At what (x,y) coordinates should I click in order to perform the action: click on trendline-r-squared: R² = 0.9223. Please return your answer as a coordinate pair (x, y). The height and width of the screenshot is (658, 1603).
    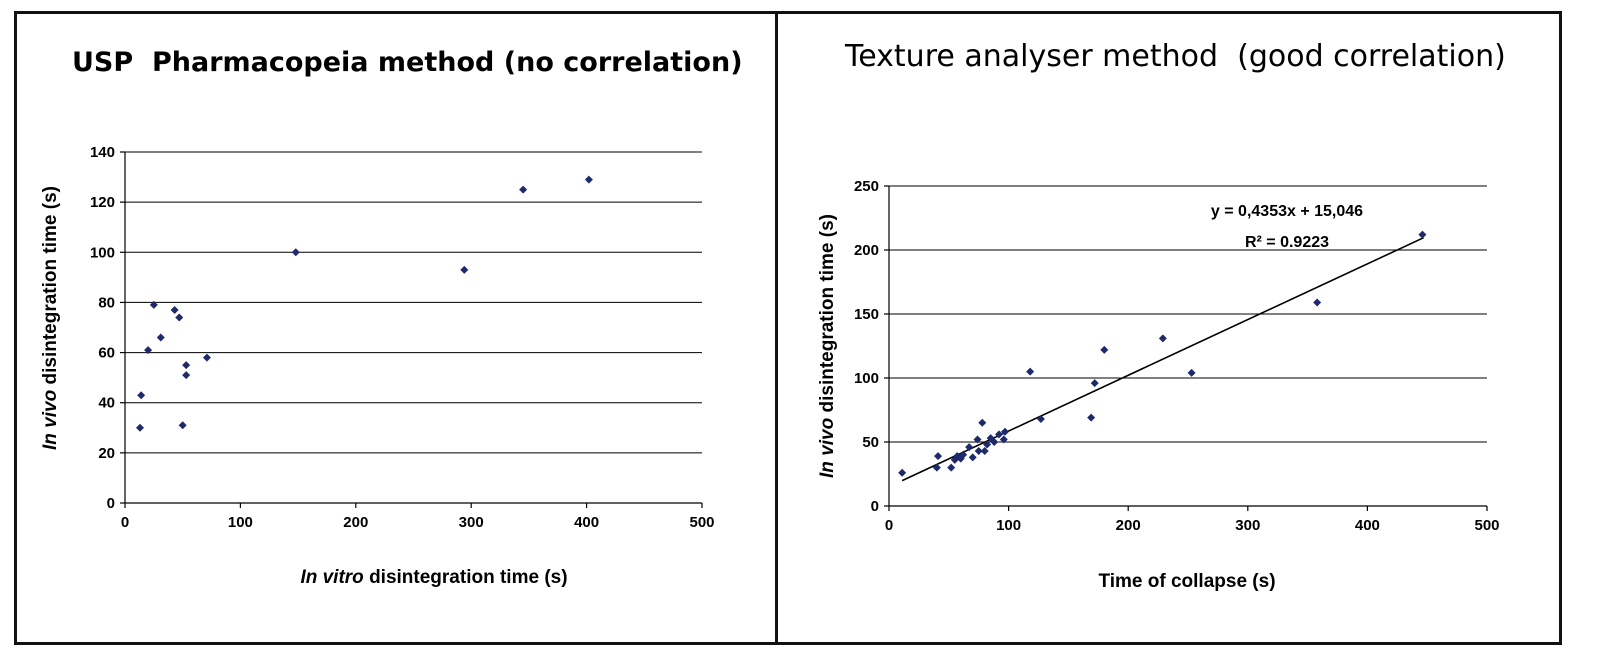
    Looking at the image, I should click on (1287, 242).